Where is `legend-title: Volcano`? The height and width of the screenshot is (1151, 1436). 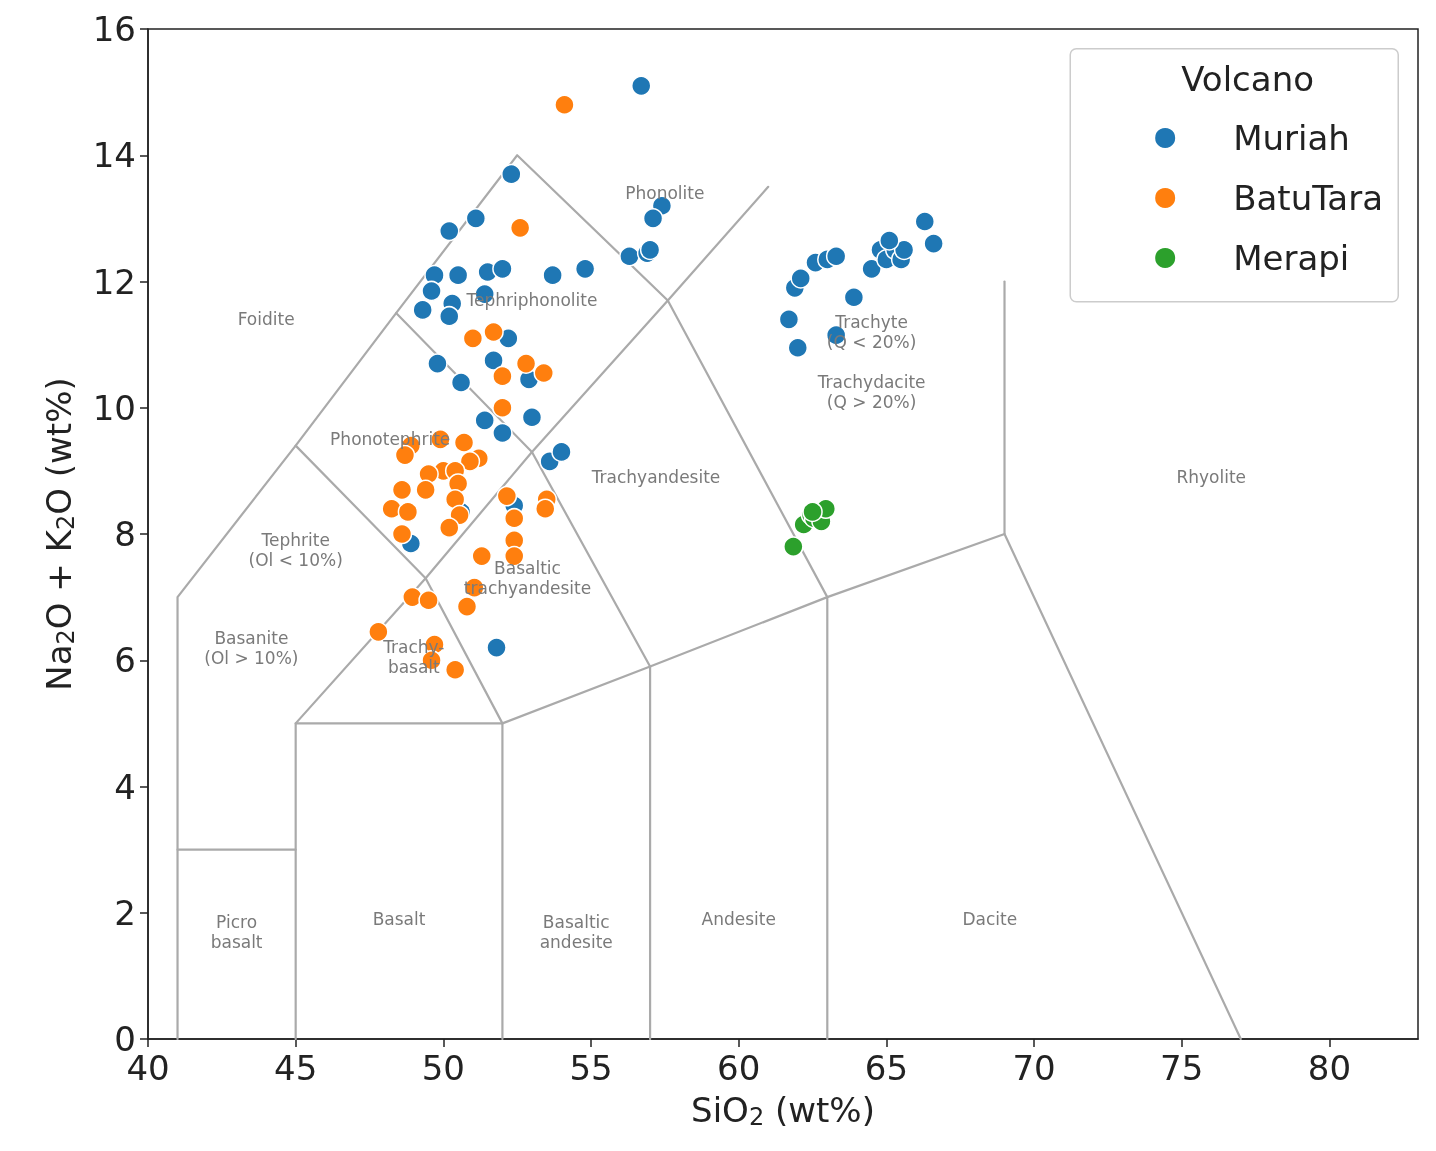 legend-title: Volcano is located at coordinates (1247, 79).